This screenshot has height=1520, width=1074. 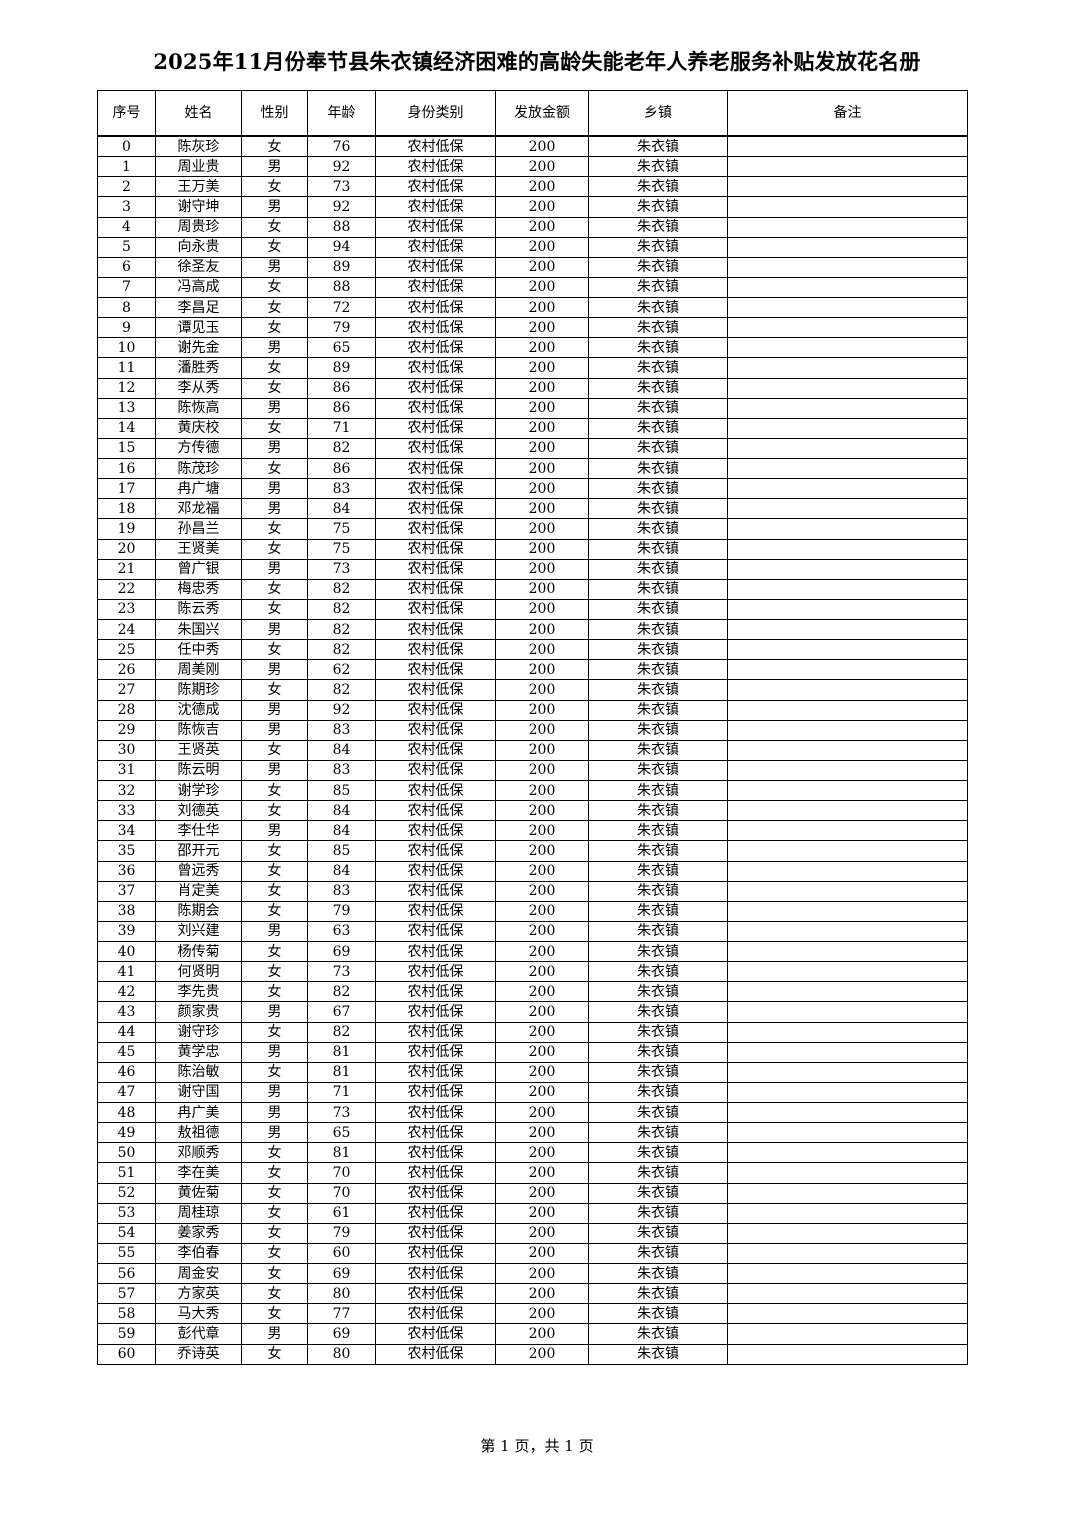 What do you see at coordinates (198, 650) in the screenshot?
I see `cell-name: 任中秀` at bounding box center [198, 650].